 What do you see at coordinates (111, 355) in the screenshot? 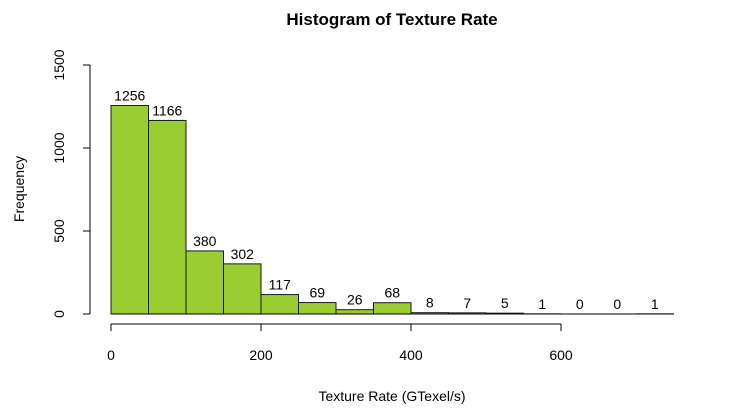
I see `x-tick-label: 0` at bounding box center [111, 355].